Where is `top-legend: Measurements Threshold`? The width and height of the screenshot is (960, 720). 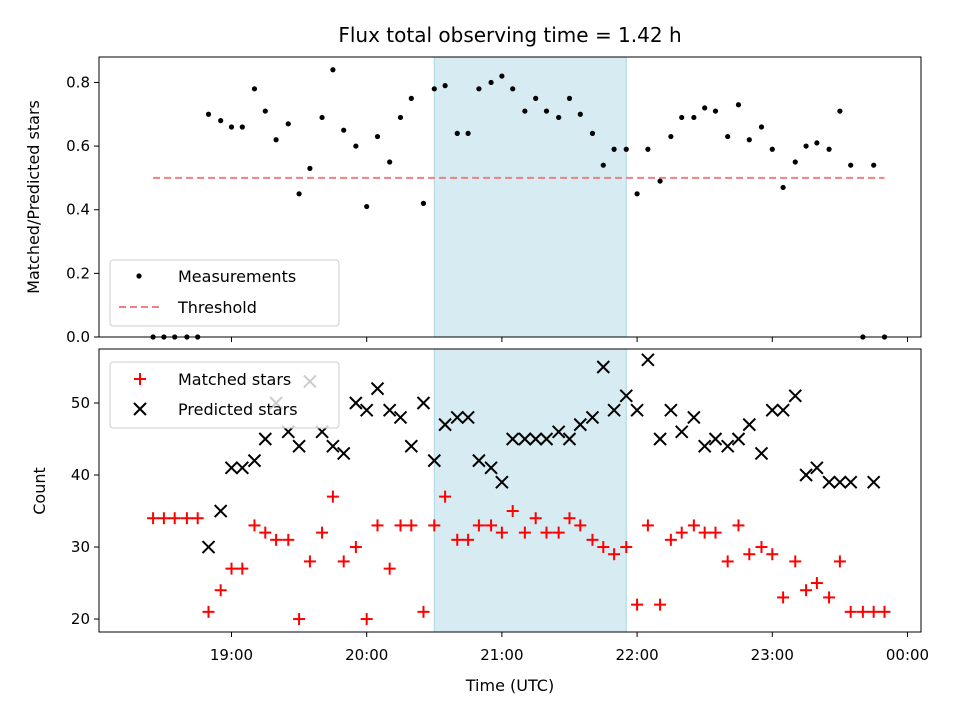
top-legend: Measurements Threshold is located at coordinates (224, 293).